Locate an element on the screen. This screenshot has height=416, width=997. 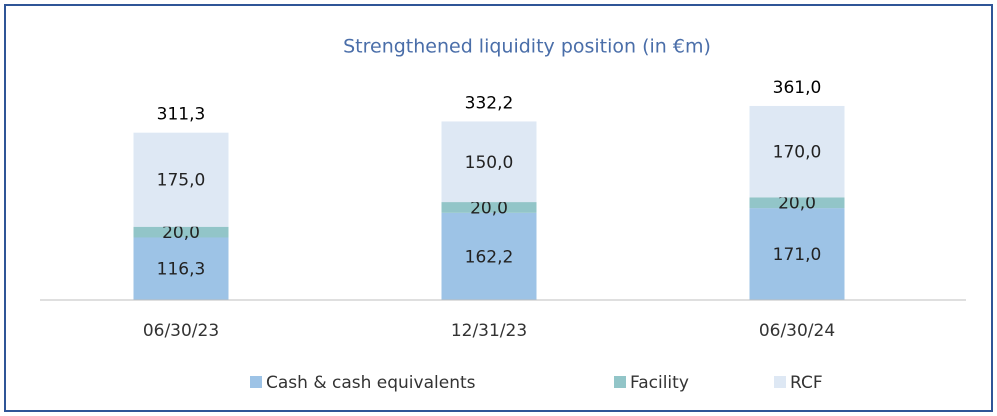
data-label: 175,0 is located at coordinates (181, 181).